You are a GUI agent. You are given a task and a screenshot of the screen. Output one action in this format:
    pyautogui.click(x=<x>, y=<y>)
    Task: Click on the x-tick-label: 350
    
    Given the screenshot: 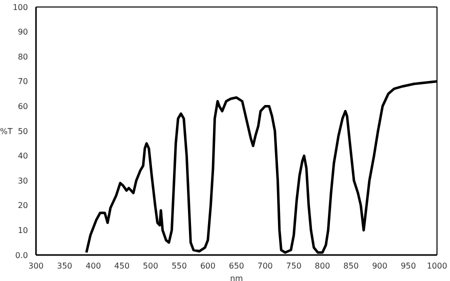 What is the action you would take?
    pyautogui.click(x=64, y=266)
    